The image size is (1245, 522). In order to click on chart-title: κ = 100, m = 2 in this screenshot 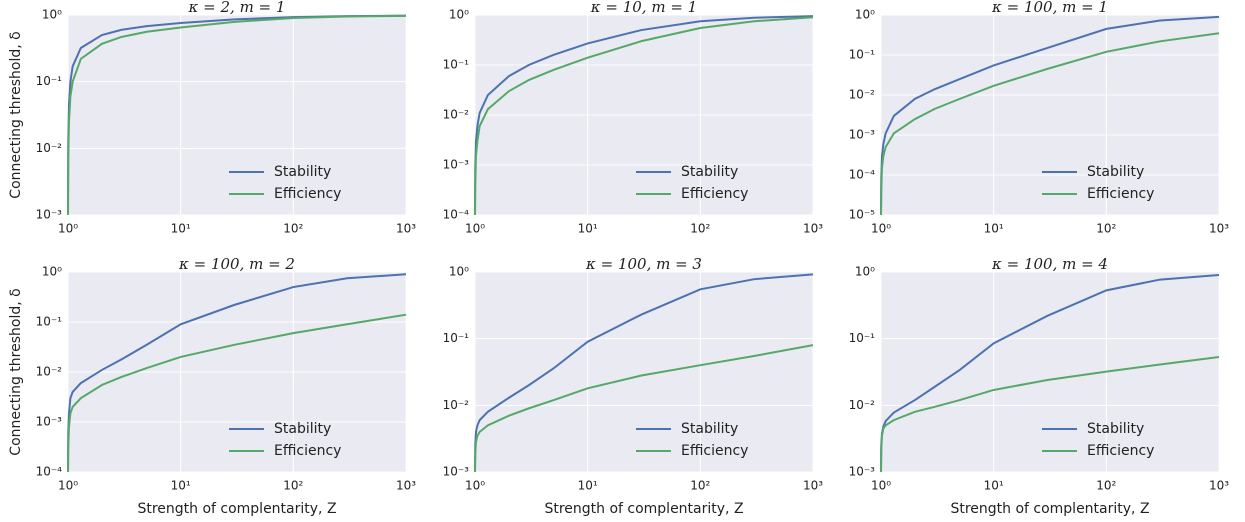, I will do `click(236, 264)`.